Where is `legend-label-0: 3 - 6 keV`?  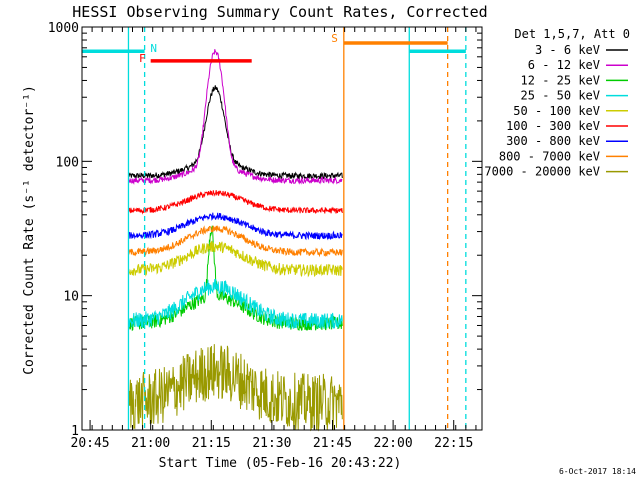
legend-label-0: 3 - 6 keV is located at coordinates (567, 50).